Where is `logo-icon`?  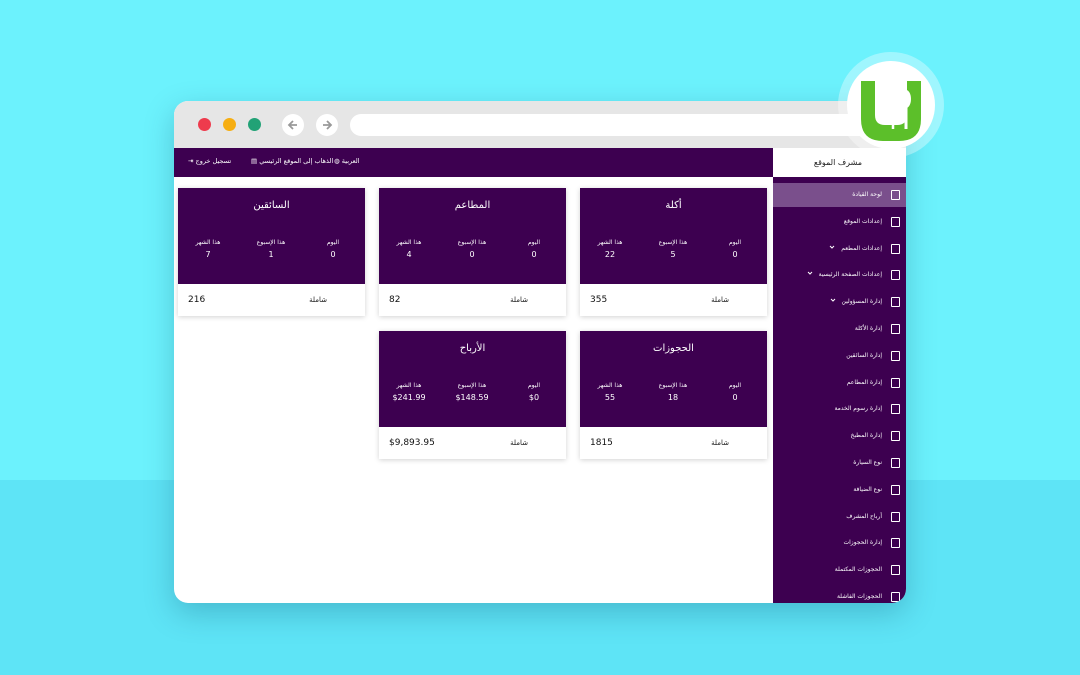 logo-icon is located at coordinates (891, 111).